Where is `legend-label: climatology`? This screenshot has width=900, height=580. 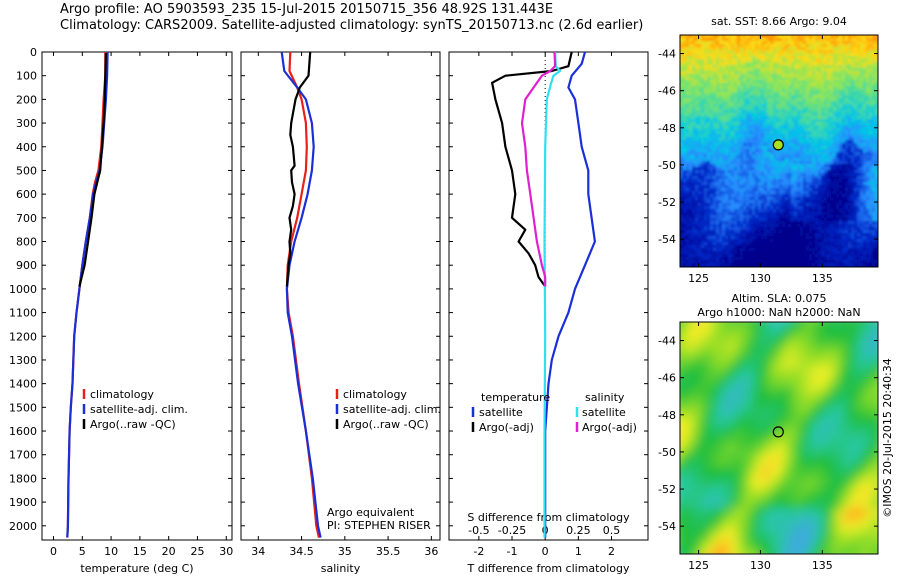
legend-label: climatology is located at coordinates (122, 394).